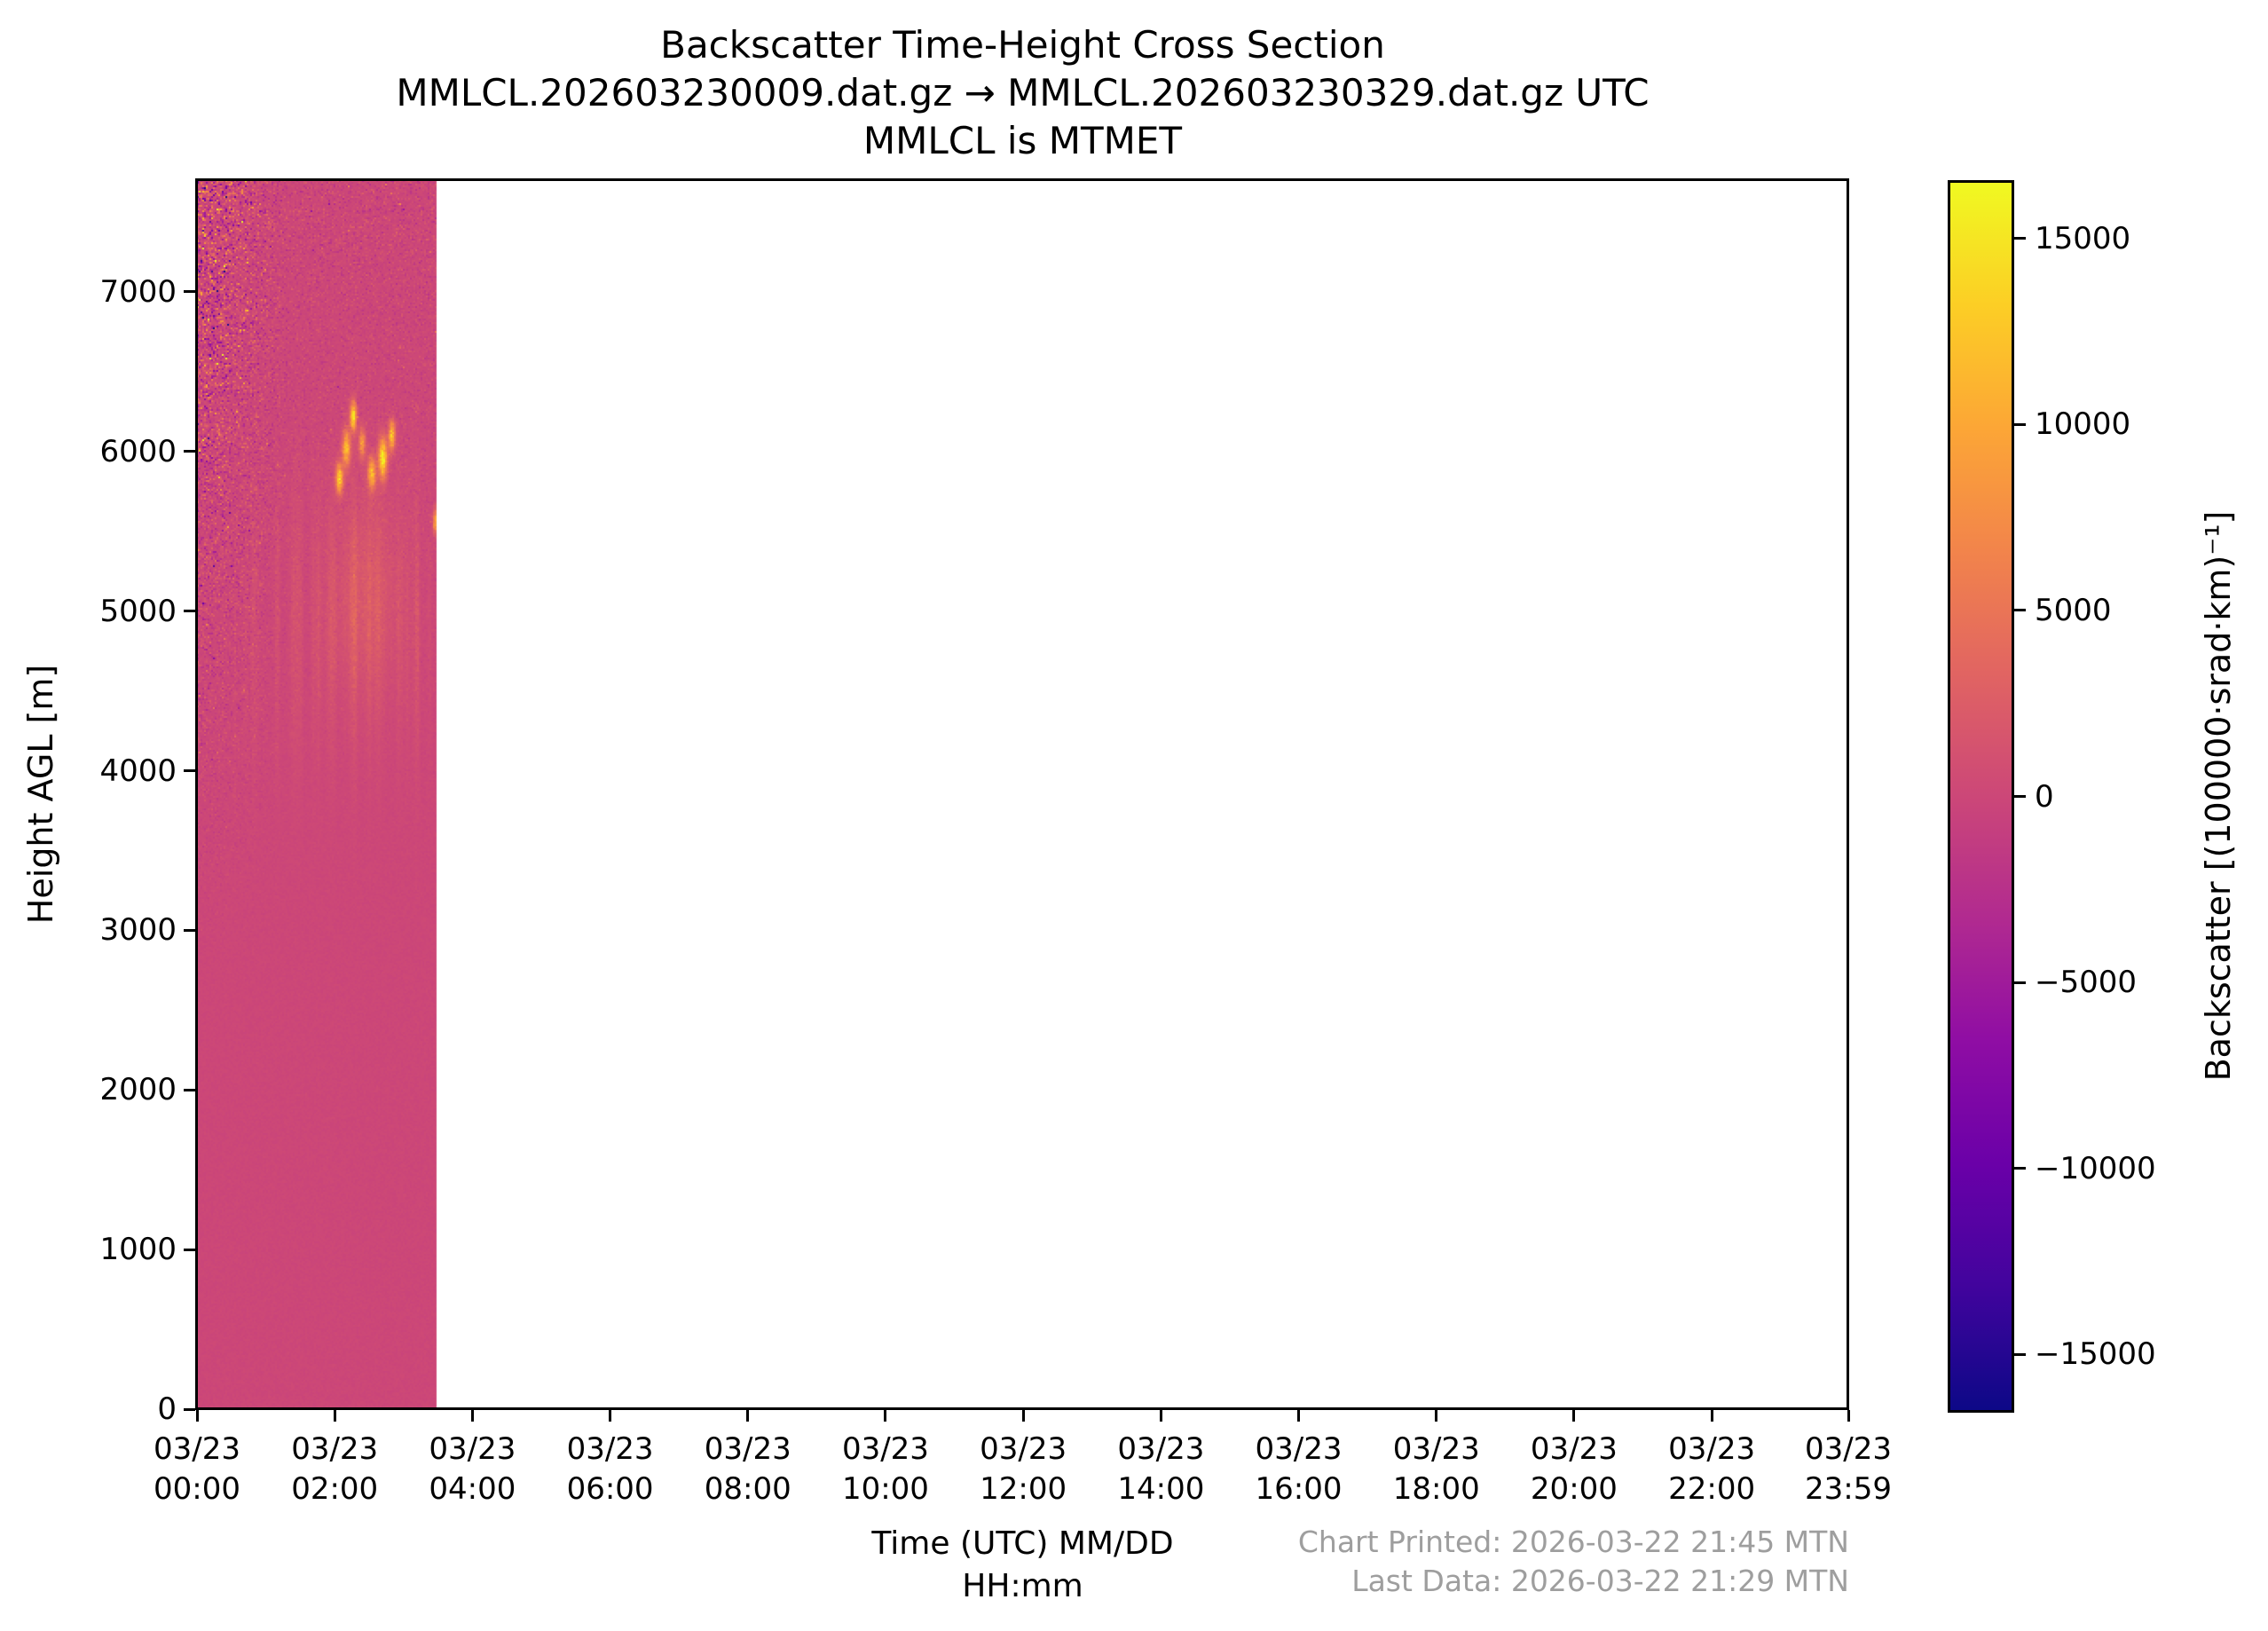 The image size is (2268, 1631). What do you see at coordinates (1023, 1469) in the screenshot?
I see `x-tick-label: 03/23 12:00` at bounding box center [1023, 1469].